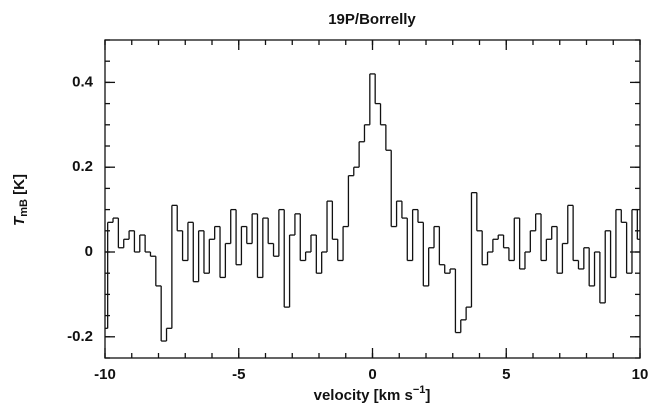 The height and width of the screenshot is (405, 651). Describe the element at coordinates (372, 374) in the screenshot. I see `x-tick-label: 0` at that location.